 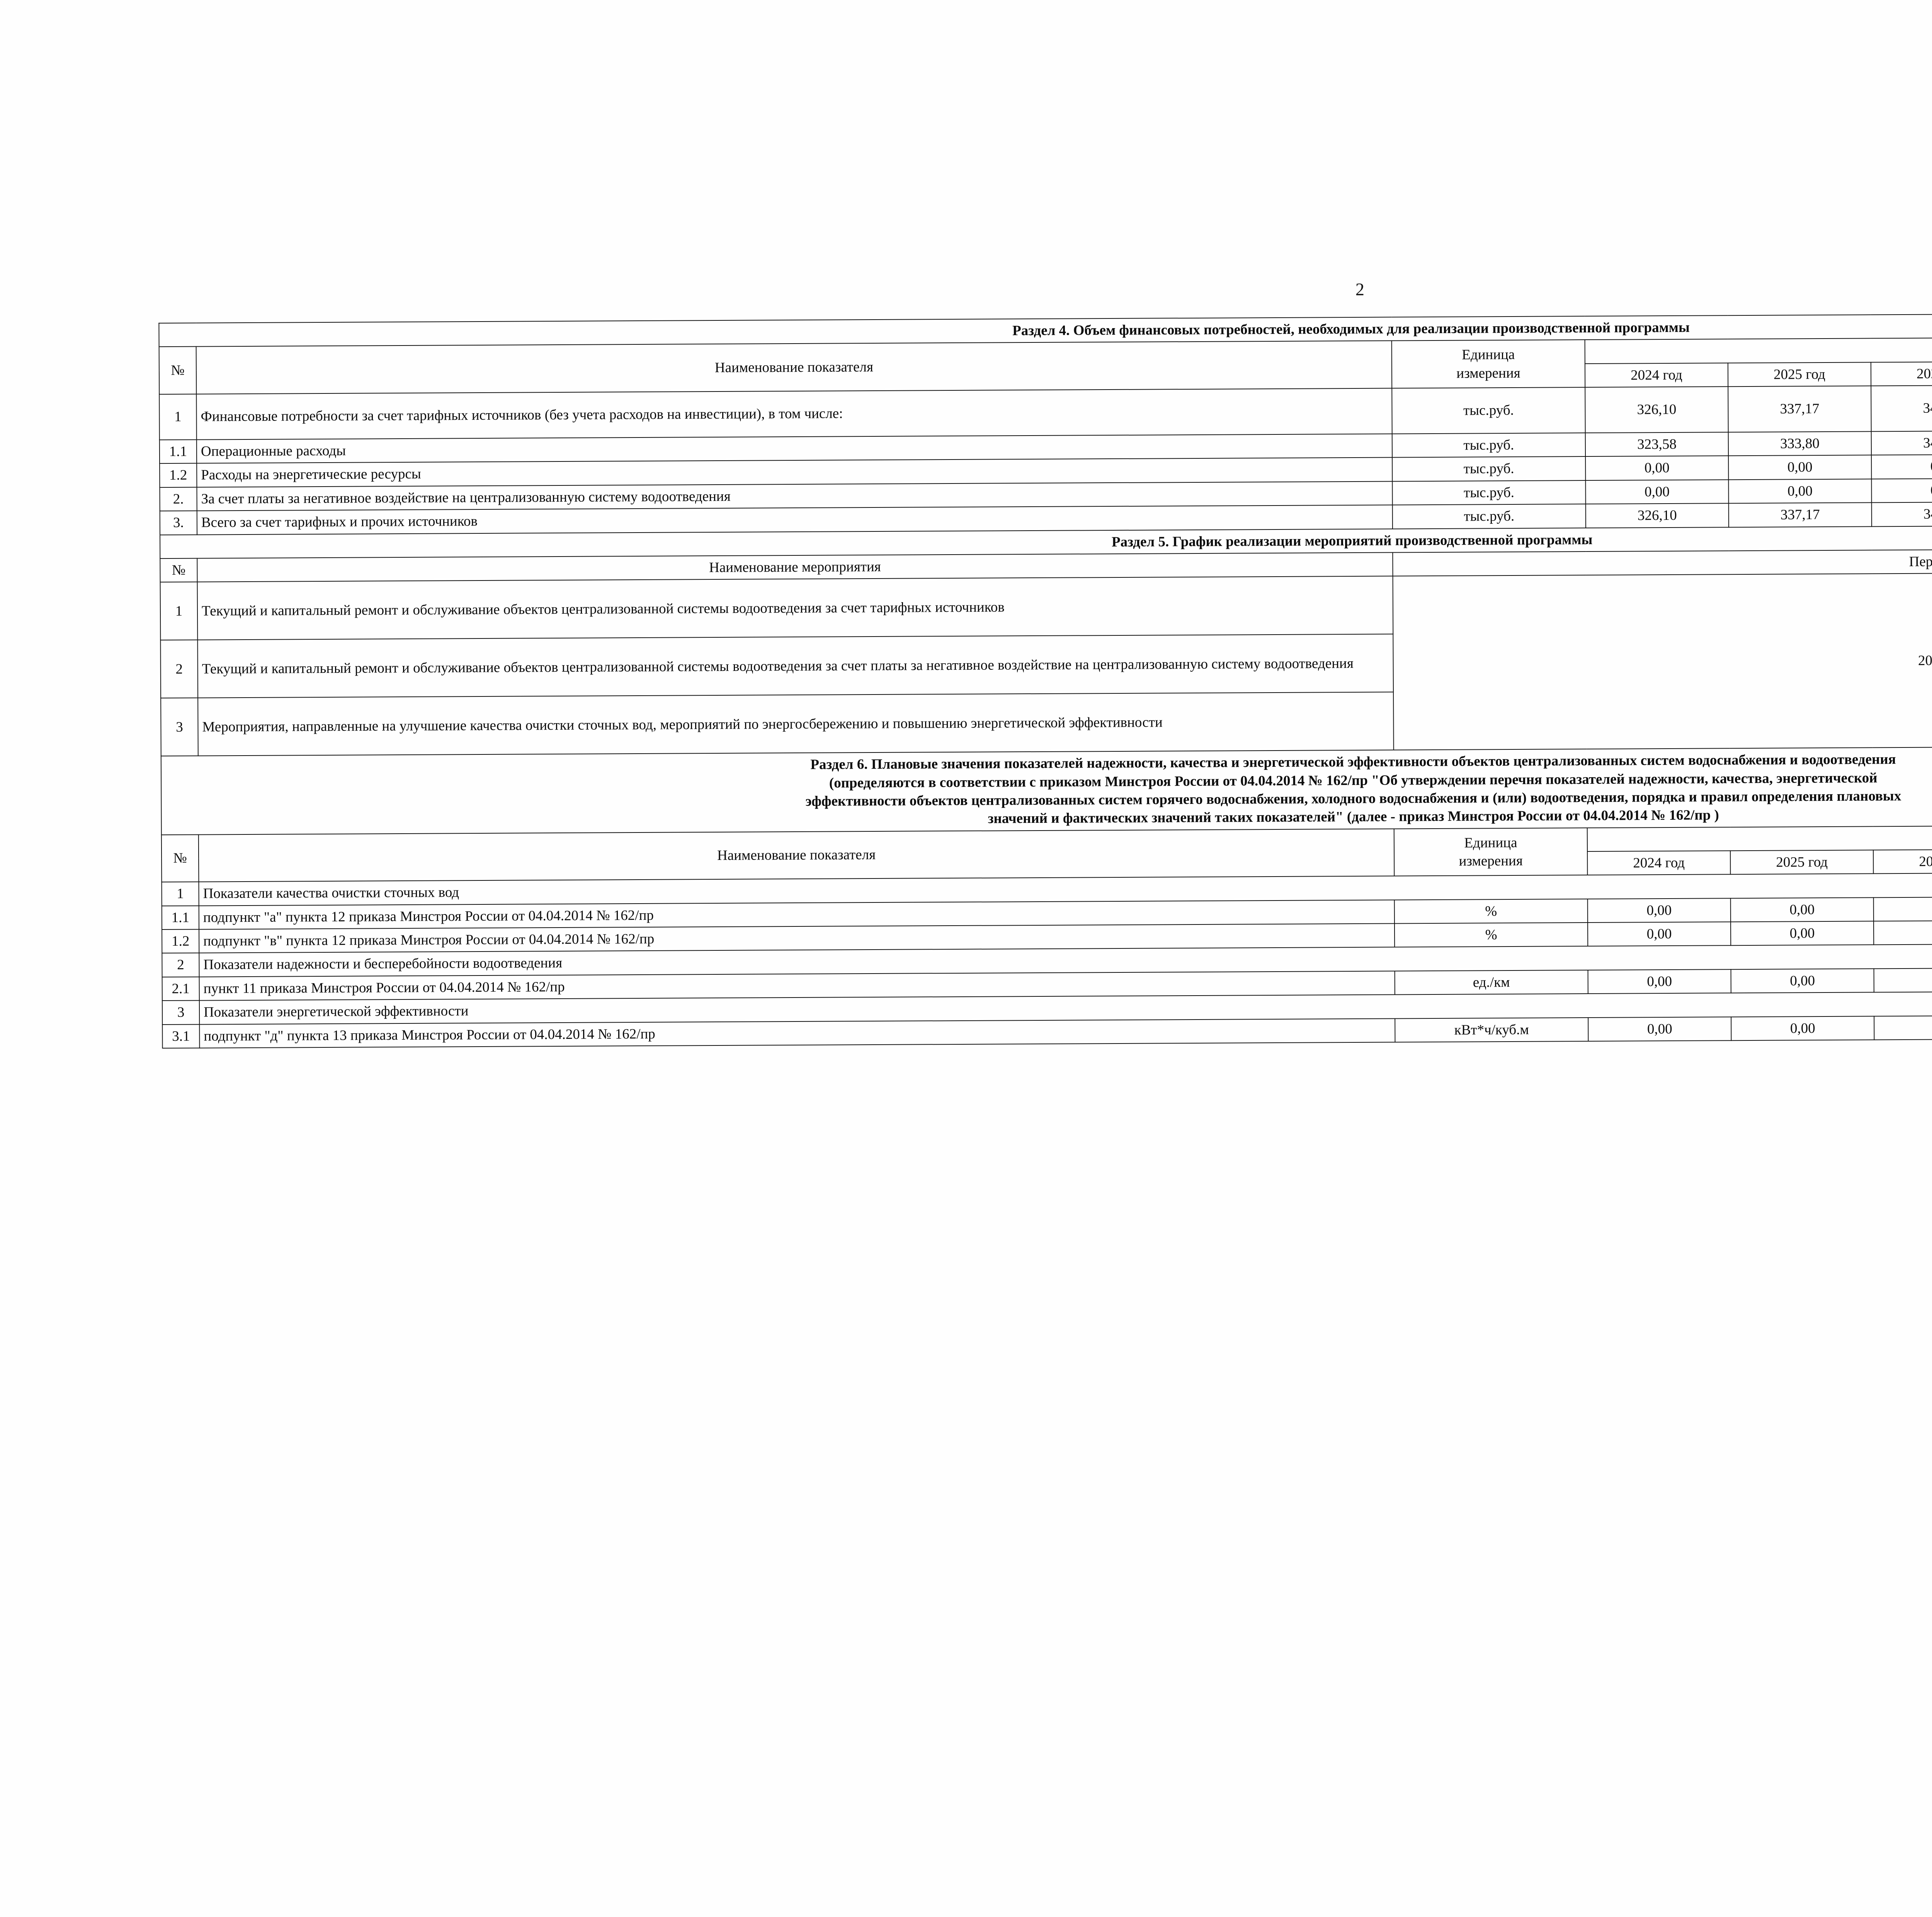 What do you see at coordinates (178, 570) in the screenshot?
I see `section5-col-num: №` at bounding box center [178, 570].